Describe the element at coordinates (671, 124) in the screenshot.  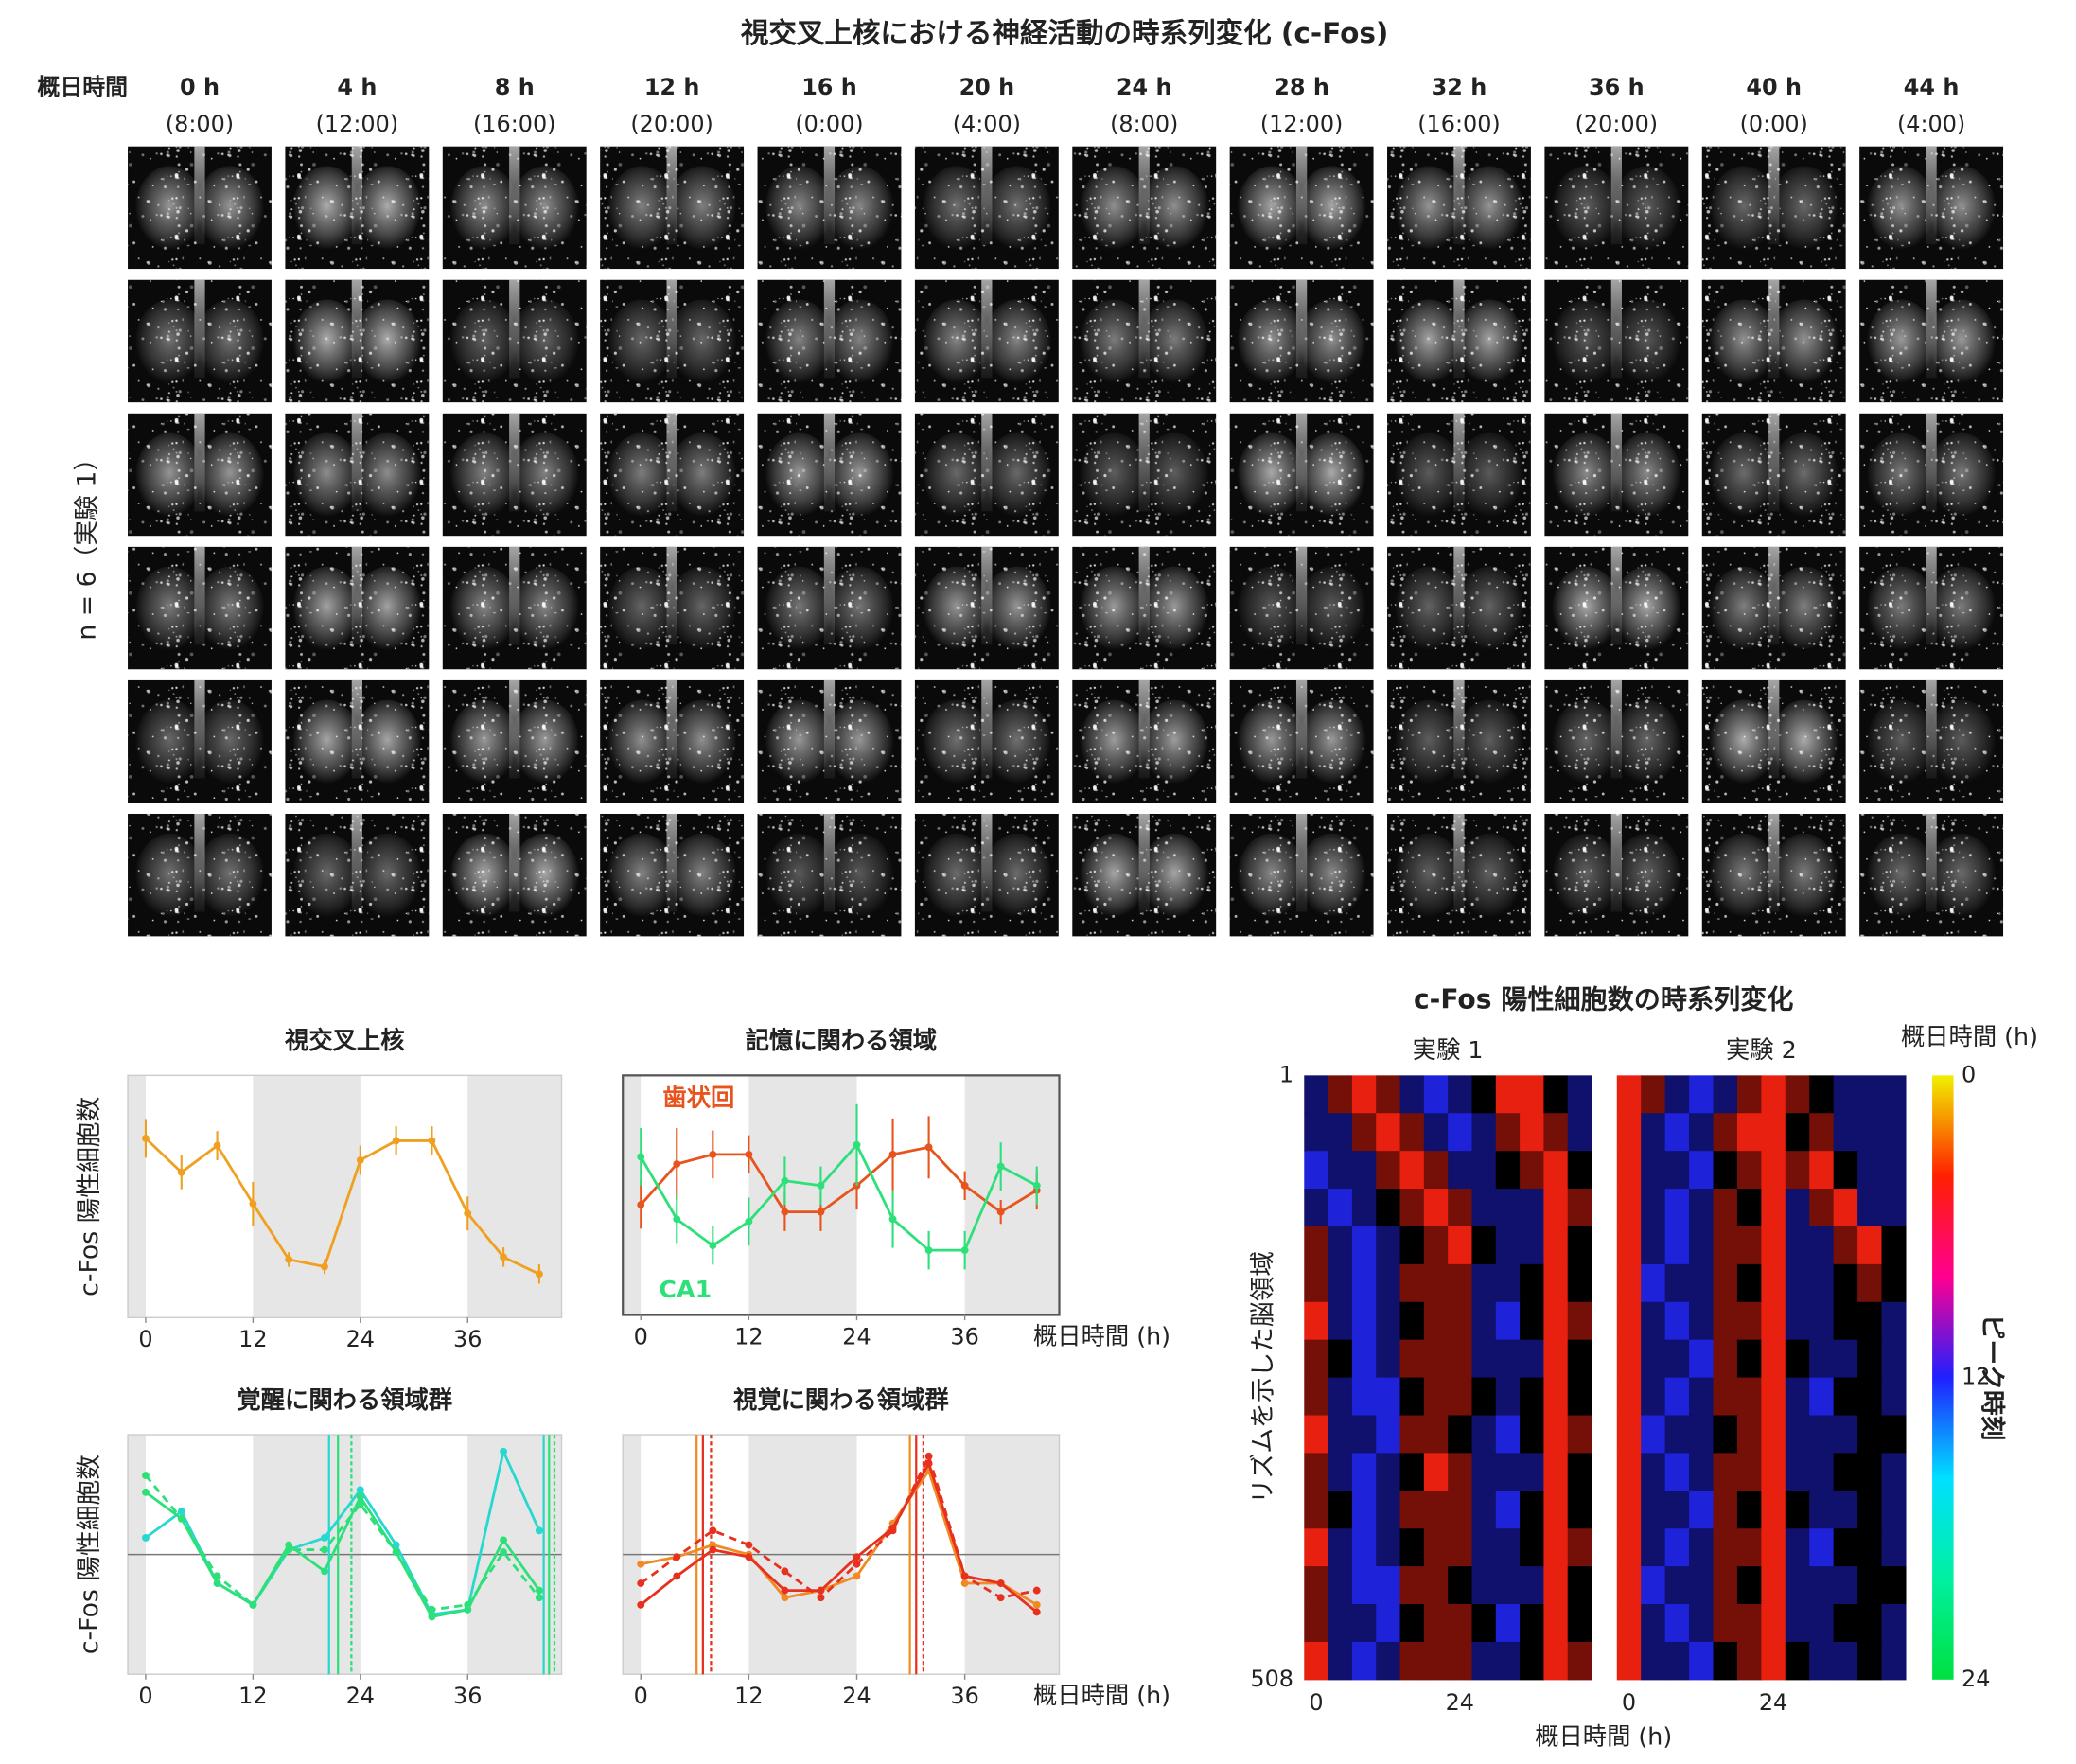
I see `column-clock: (20:00)` at that location.